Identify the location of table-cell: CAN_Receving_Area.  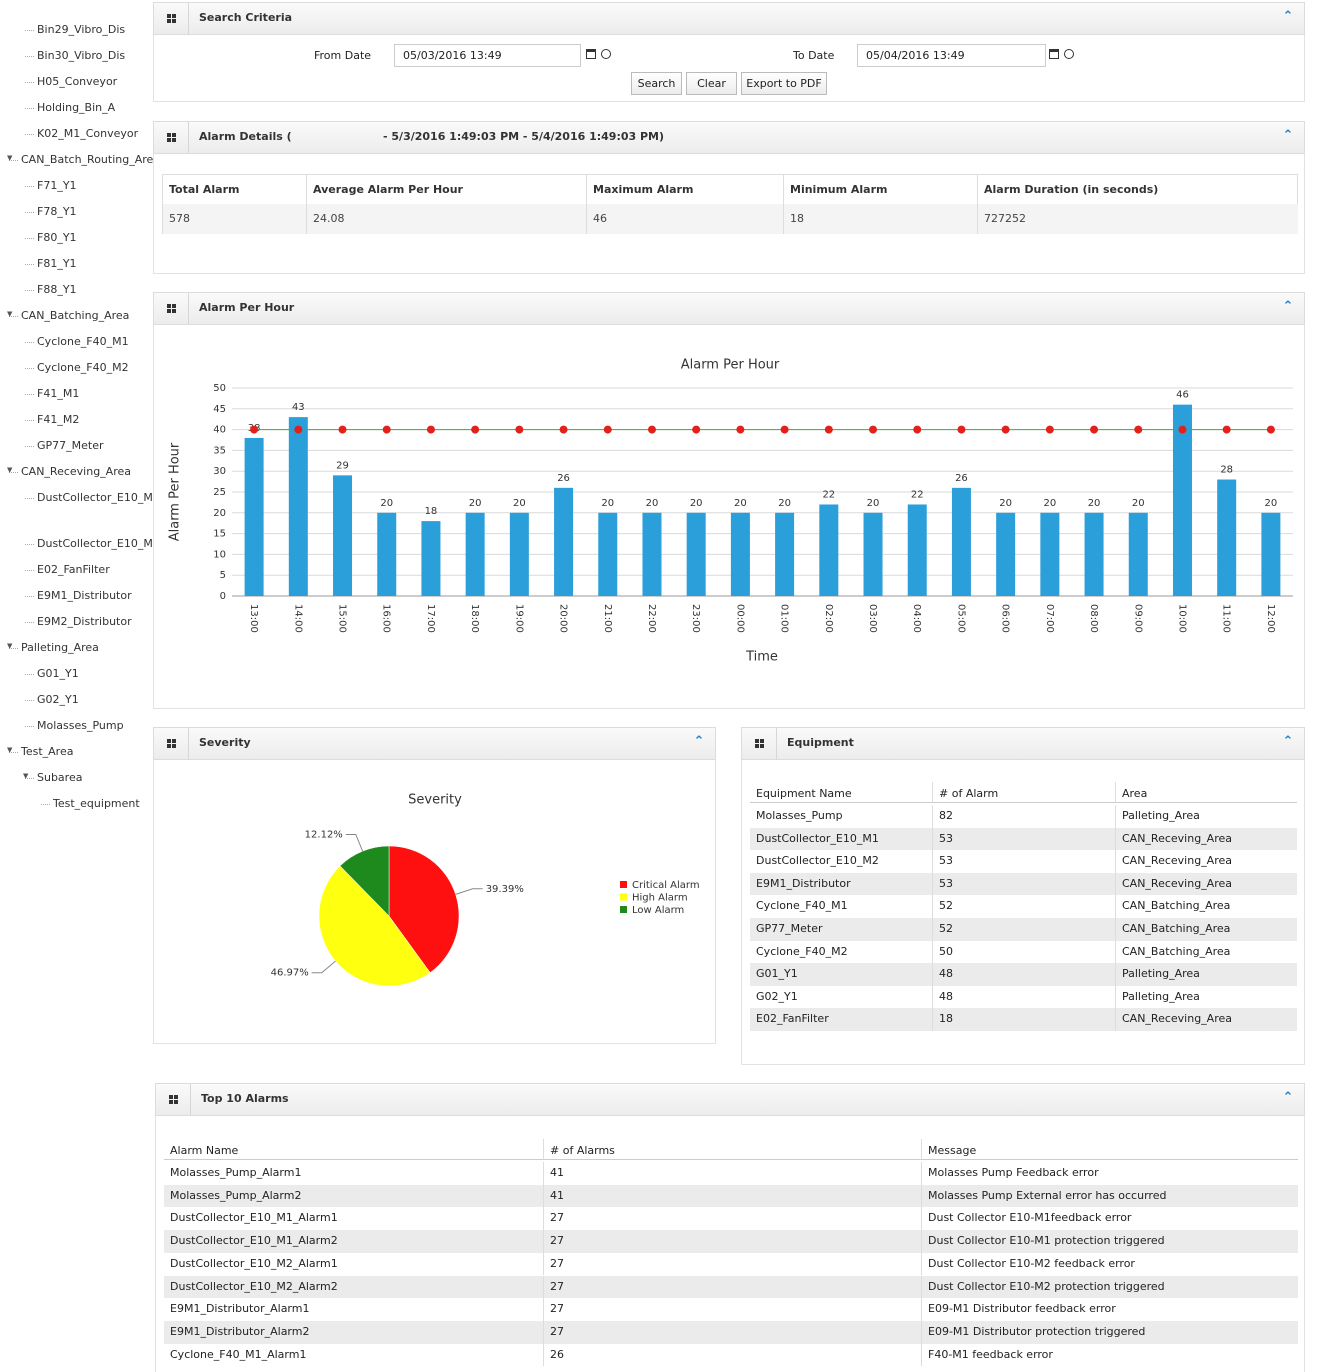
(1206, 1019).